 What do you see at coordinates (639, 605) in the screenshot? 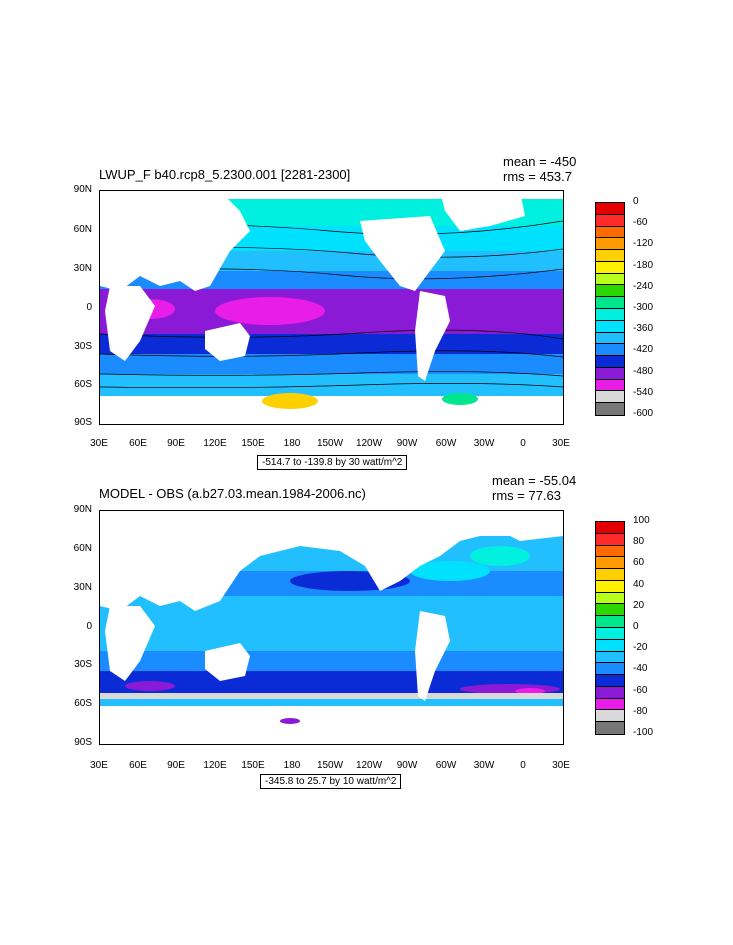
I see `colorbar-label: 20` at bounding box center [639, 605].